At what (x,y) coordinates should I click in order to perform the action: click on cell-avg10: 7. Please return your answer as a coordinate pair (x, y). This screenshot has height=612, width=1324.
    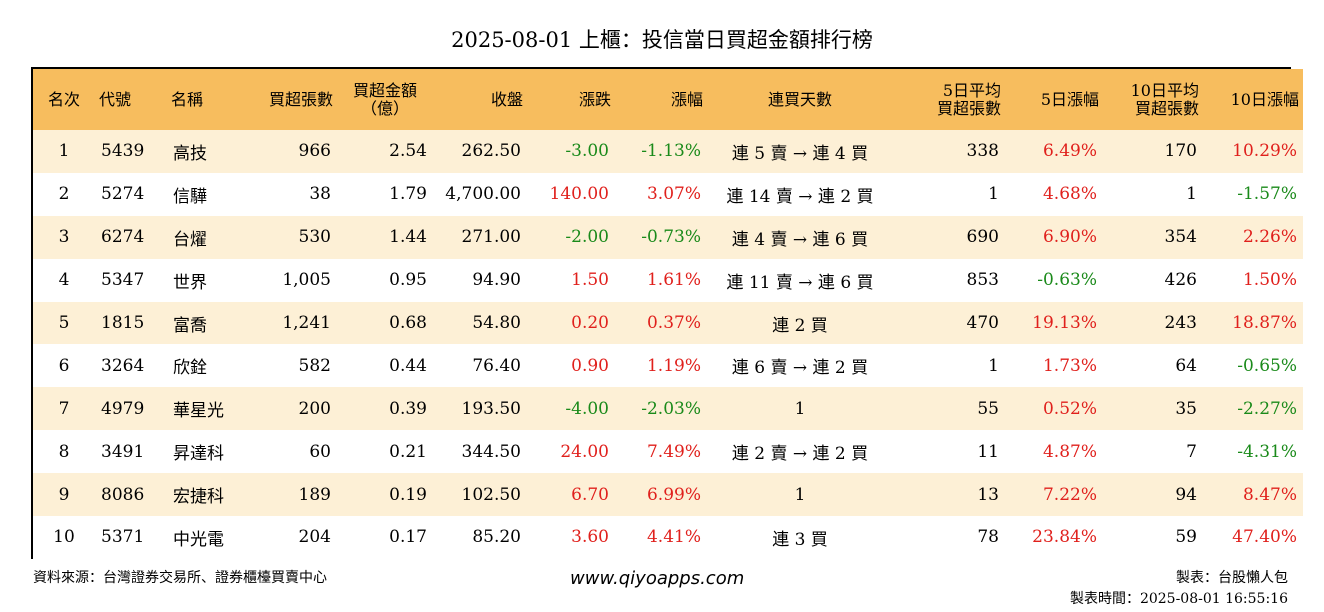
    Looking at the image, I should click on (1191, 451).